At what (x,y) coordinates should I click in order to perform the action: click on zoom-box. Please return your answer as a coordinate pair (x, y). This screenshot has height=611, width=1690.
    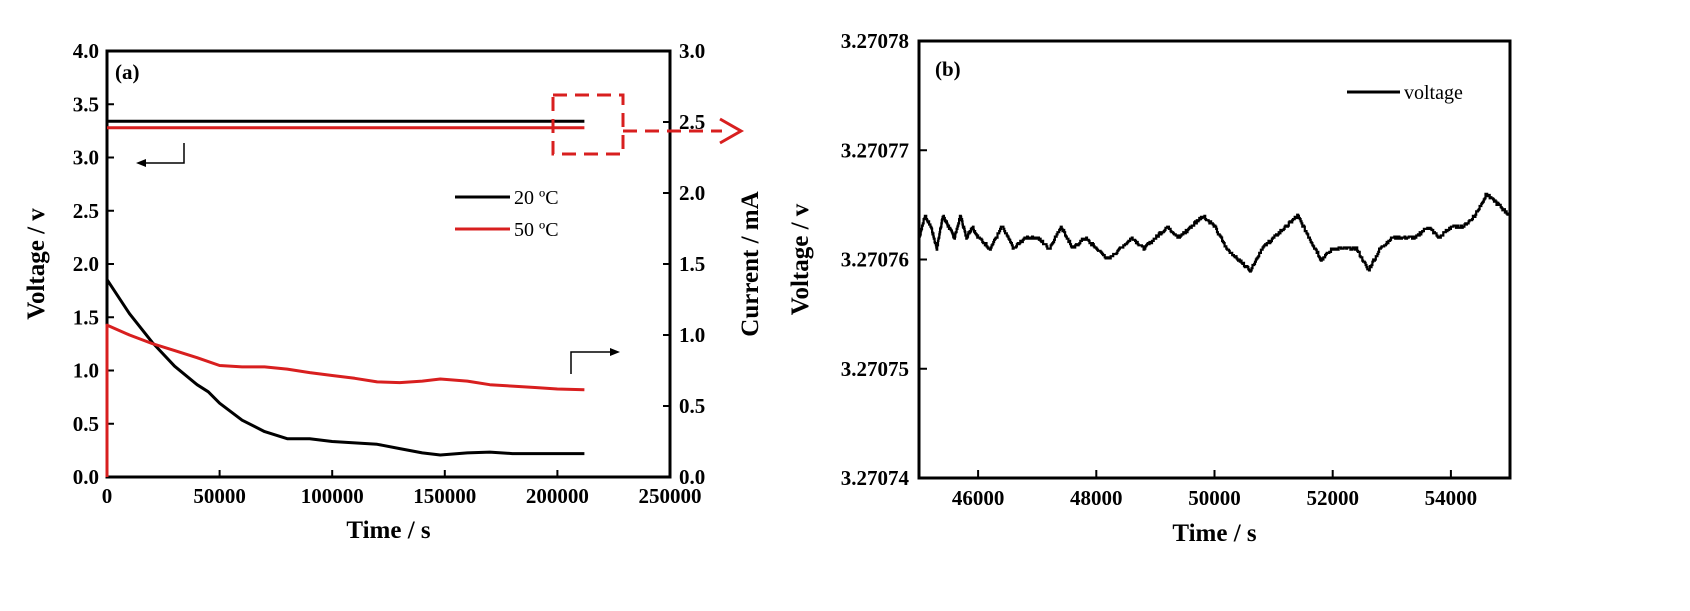
    Looking at the image, I should click on (588, 124).